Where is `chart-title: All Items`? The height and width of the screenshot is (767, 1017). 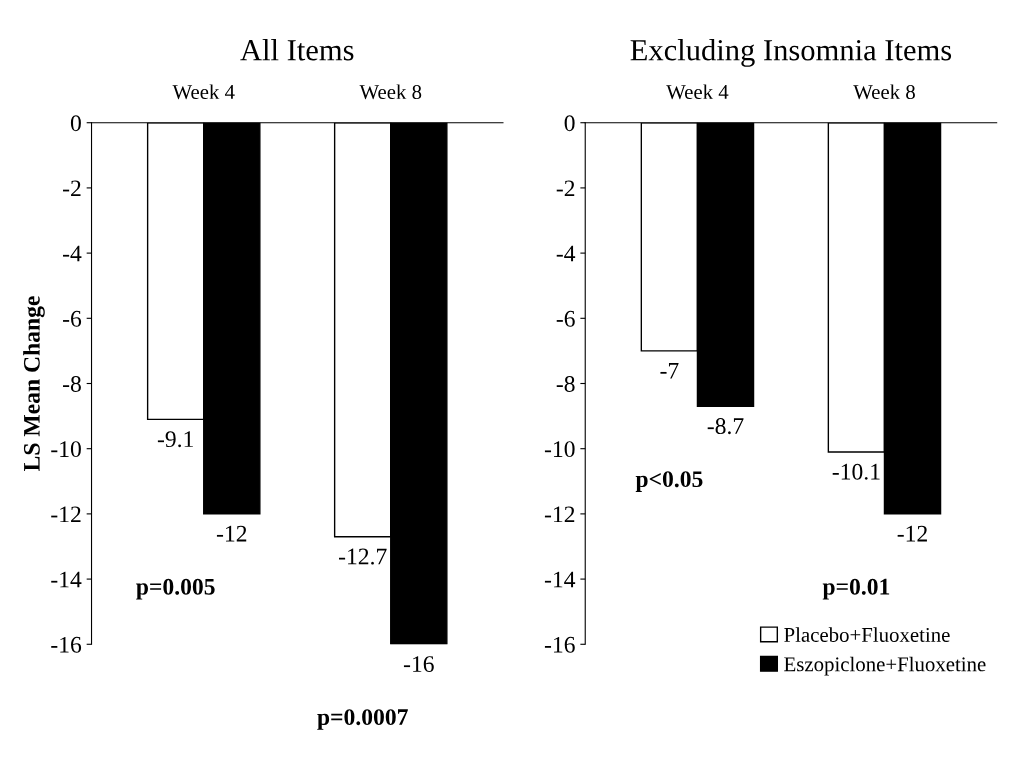 chart-title: All Items is located at coordinates (297, 50).